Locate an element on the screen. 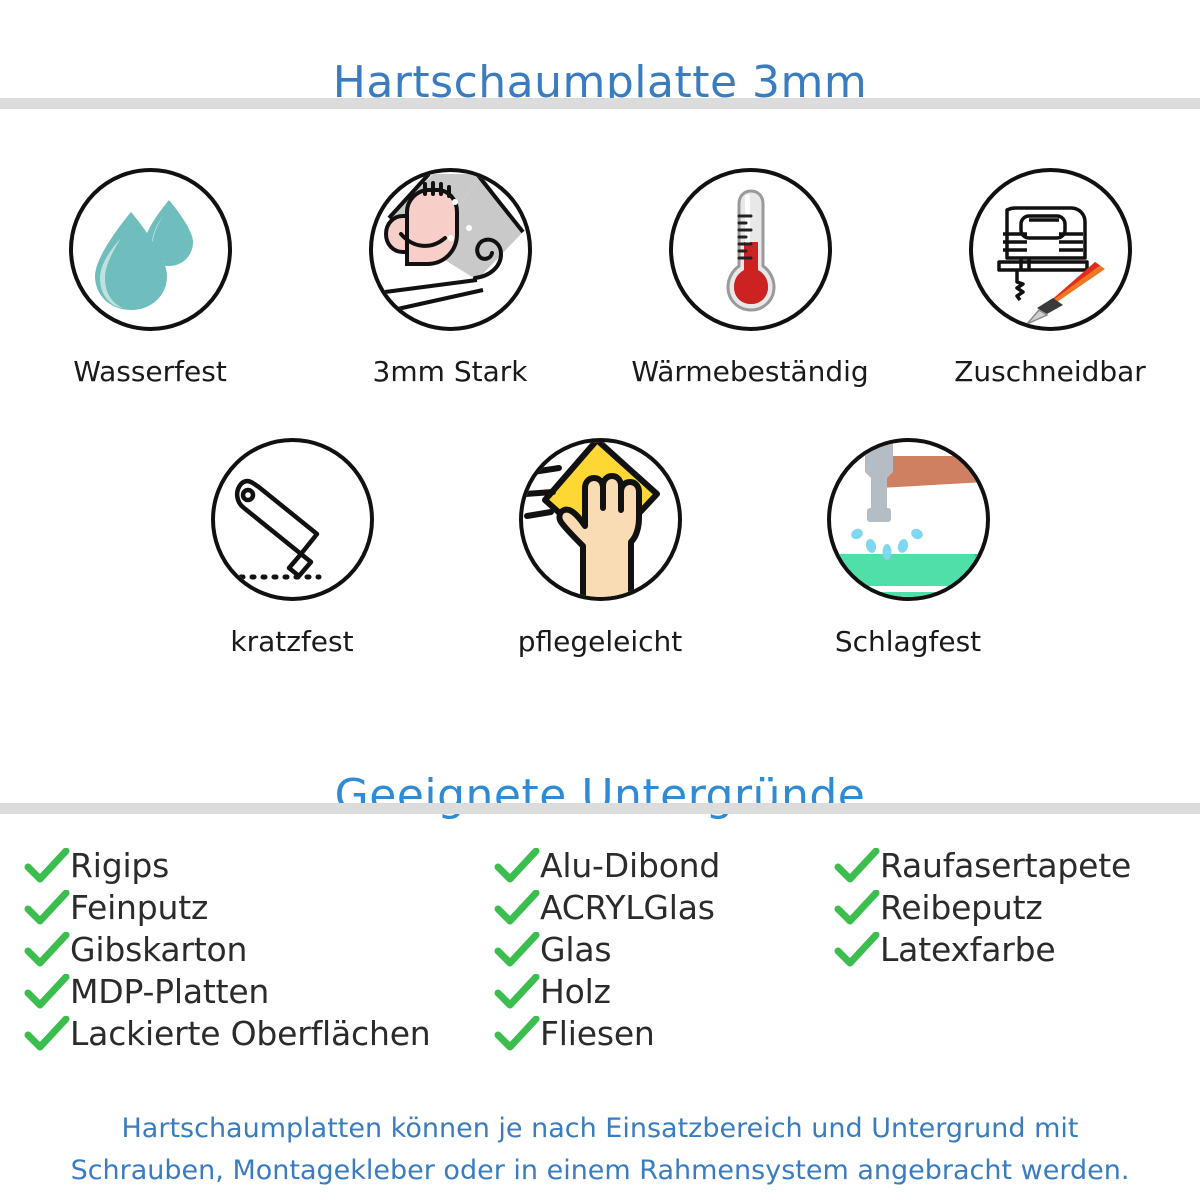  divider-middle is located at coordinates (600, 808).